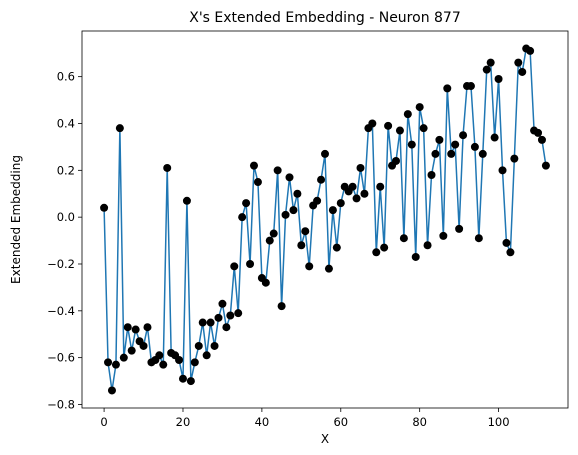 This screenshot has width=578, height=455. I want to click on y-tick-label: 0.2, so click(66, 170).